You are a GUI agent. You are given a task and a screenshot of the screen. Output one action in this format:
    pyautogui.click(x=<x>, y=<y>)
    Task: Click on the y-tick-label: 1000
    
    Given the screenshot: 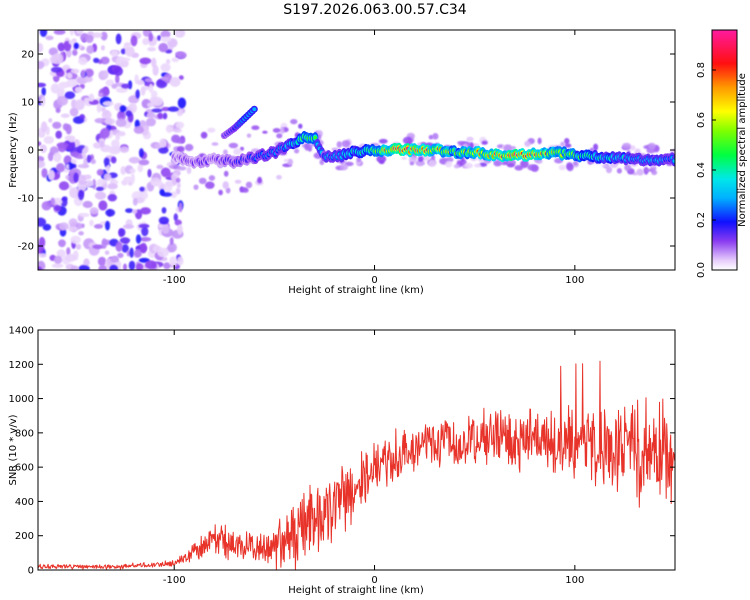 What is the action you would take?
    pyautogui.click(x=21, y=399)
    